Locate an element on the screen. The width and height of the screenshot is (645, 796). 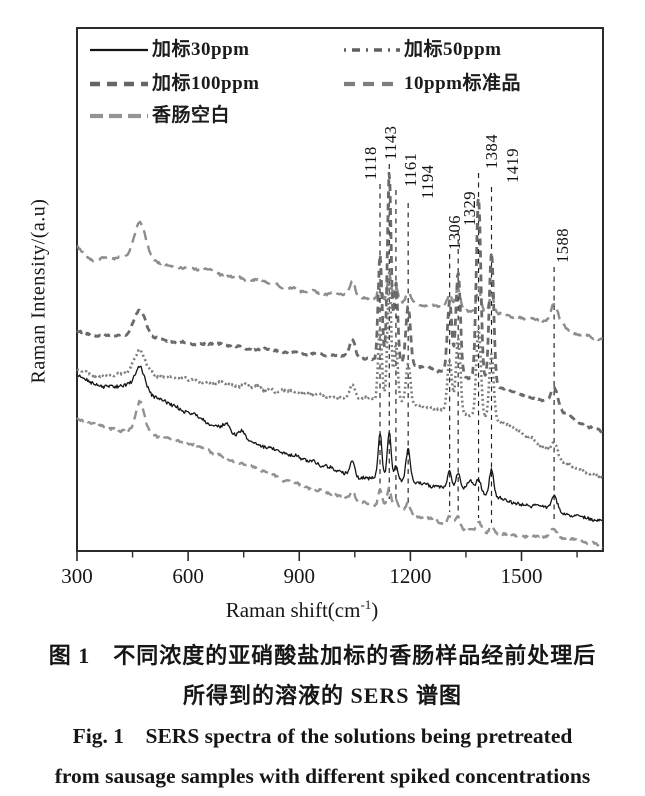
legend-label-加标50ppm: 加标50ppm is located at coordinates (453, 49).